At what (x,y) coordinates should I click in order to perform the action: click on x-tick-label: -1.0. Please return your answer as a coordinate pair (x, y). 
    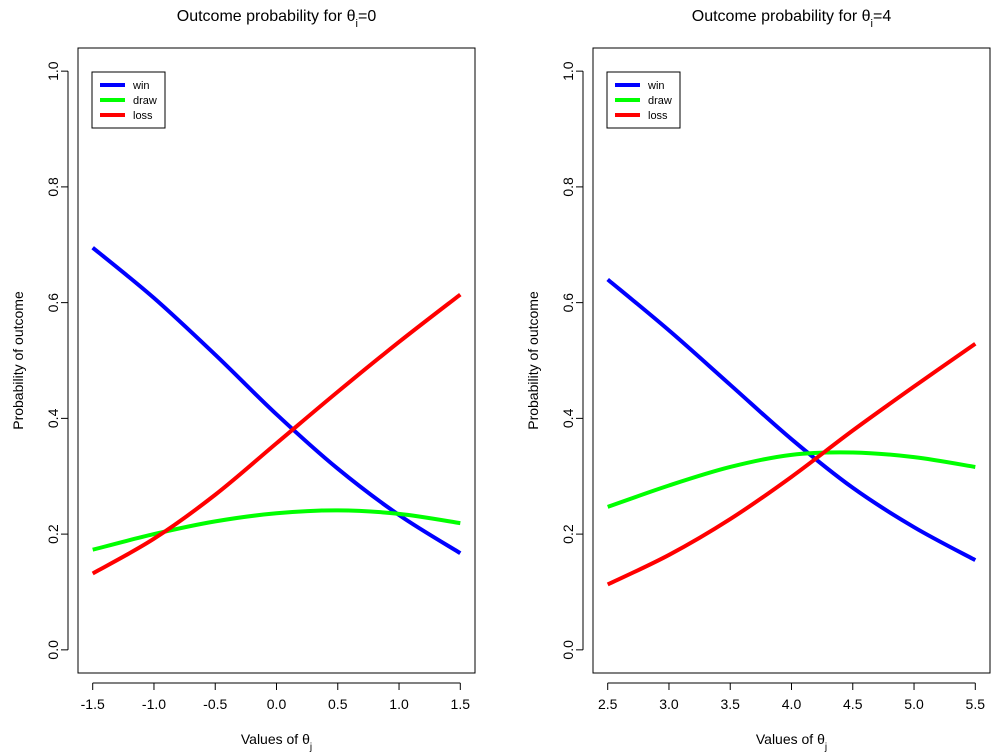
    Looking at the image, I should click on (154, 704).